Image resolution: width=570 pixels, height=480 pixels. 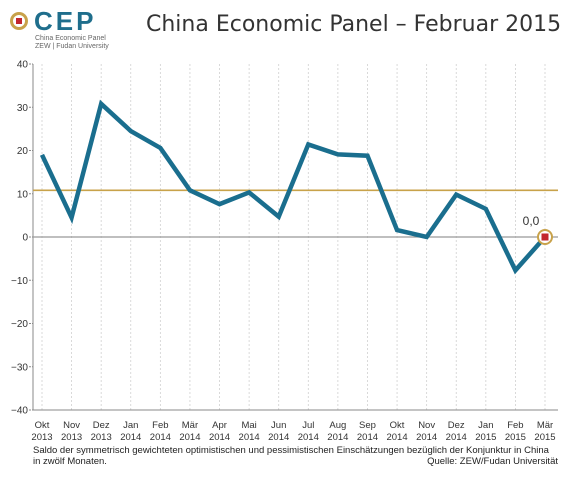 I want to click on y-tick-label: 20, so click(x=23, y=151).